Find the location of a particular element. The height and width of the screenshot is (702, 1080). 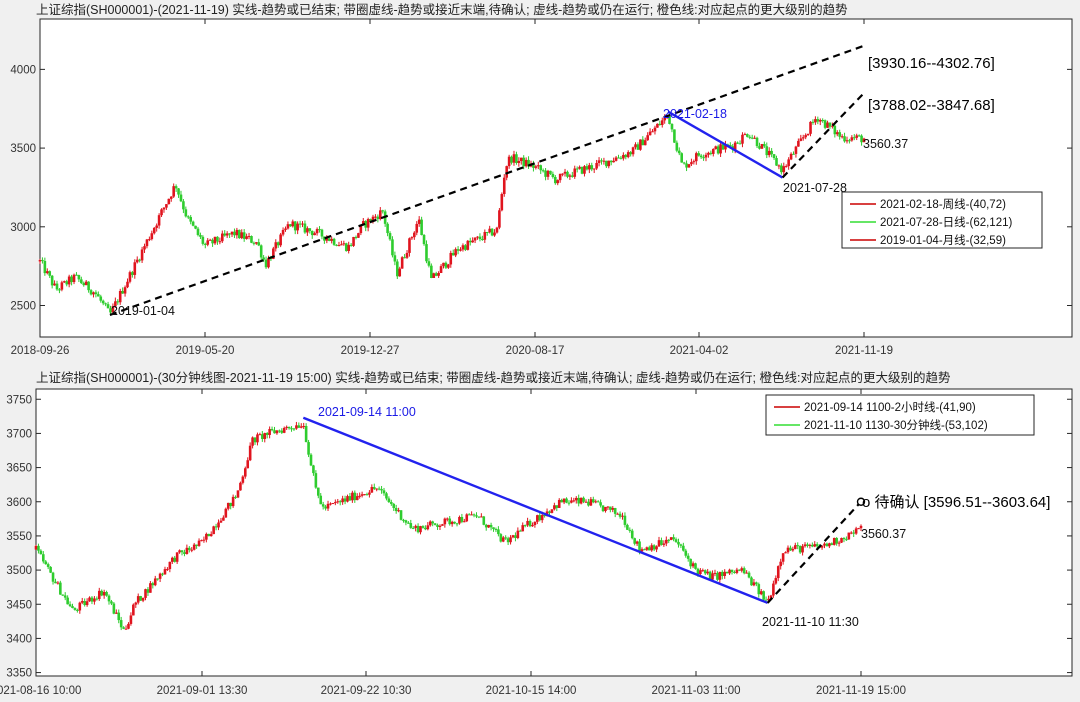

trend-end-circle is located at coordinates (861, 501).